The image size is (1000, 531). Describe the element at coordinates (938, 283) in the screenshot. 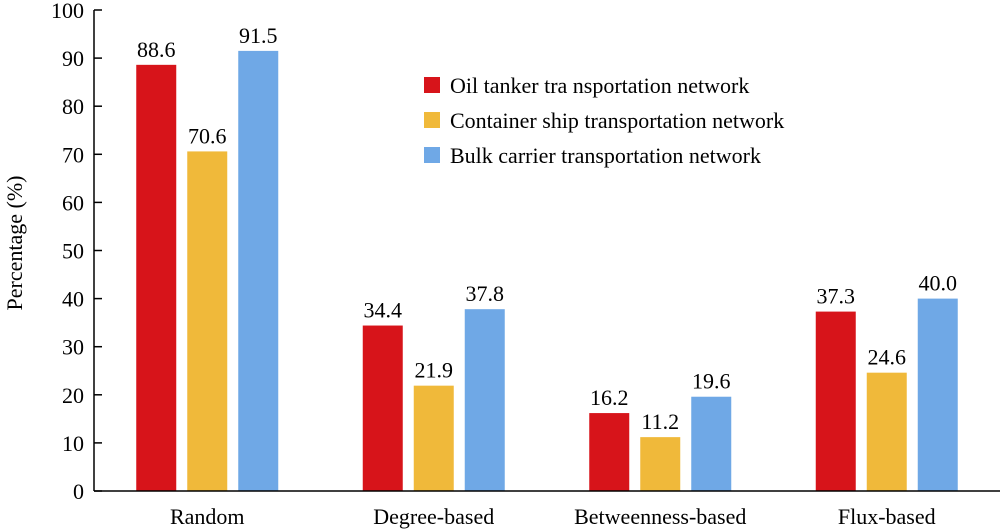

I see `data-label: 40.0` at that location.